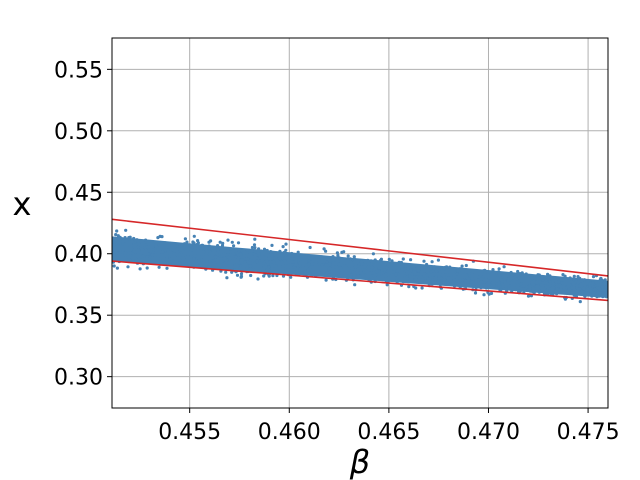 The height and width of the screenshot is (480, 640). I want to click on bound-line, so click(360, 247).